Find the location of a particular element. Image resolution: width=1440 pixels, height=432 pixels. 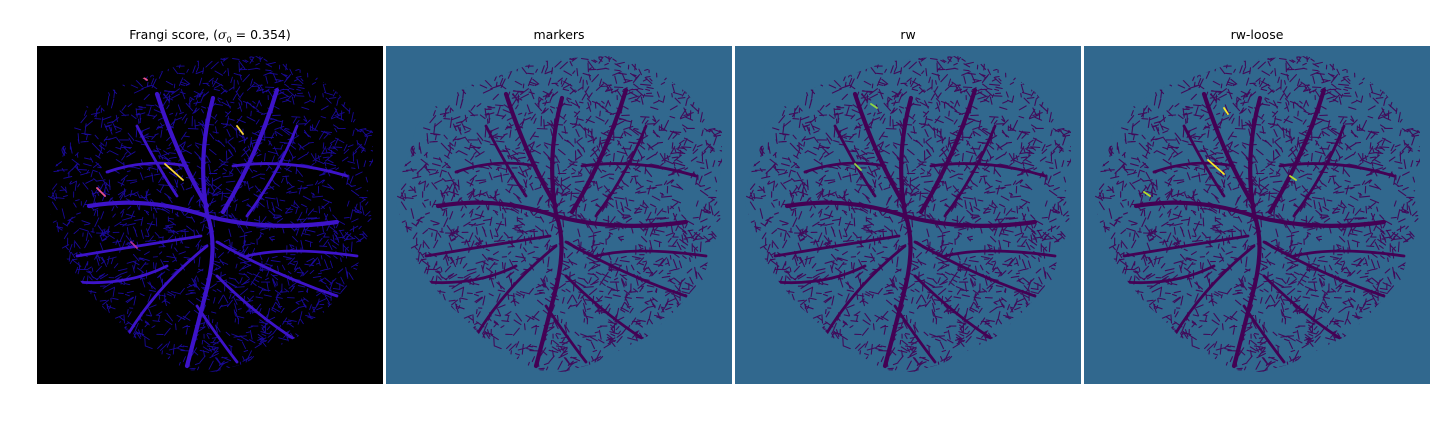

panel-title-markers: markers is located at coordinates (559, 34).